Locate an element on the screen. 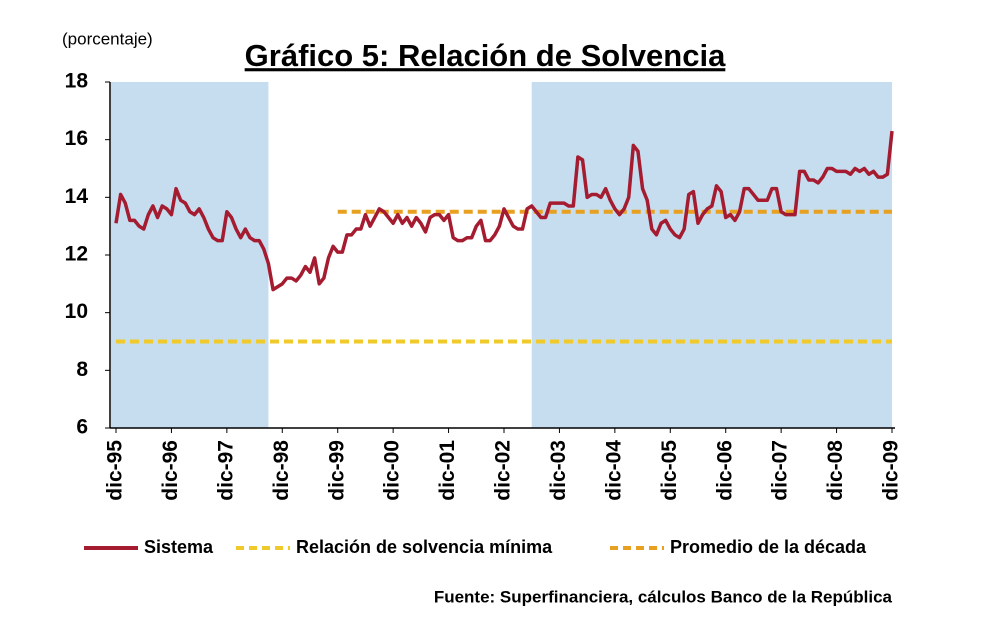  x-tick-label: dic-08 is located at coordinates (835, 470).